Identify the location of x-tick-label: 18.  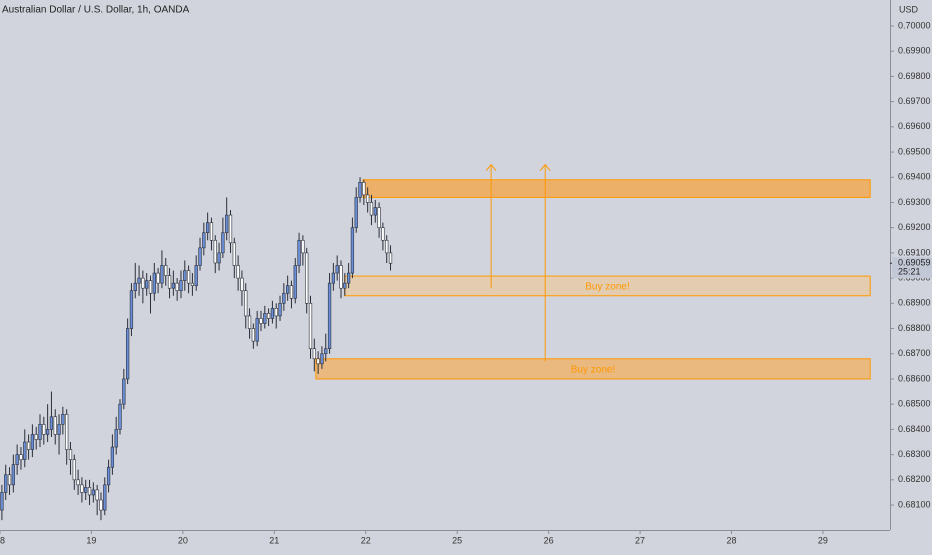
(2, 540).